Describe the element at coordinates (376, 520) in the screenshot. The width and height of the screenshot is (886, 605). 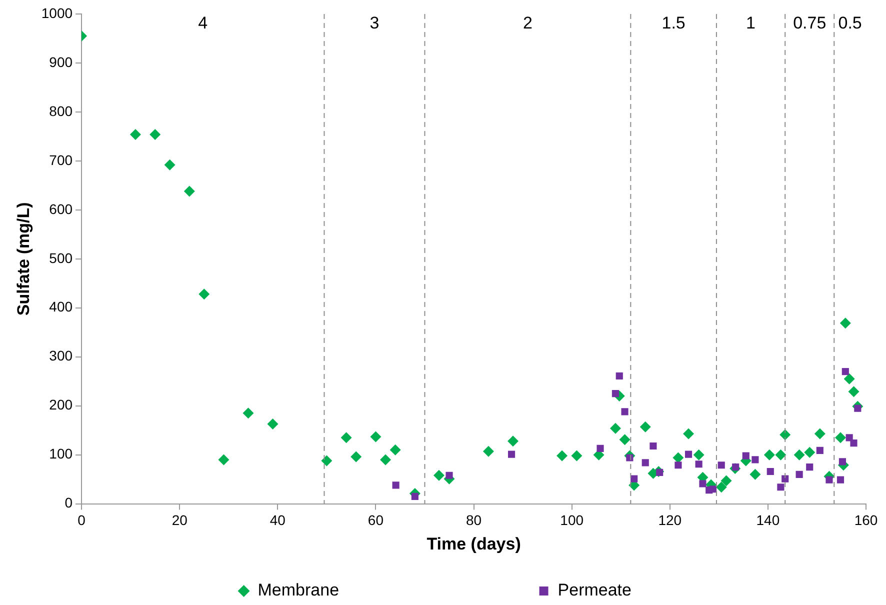
I see `x-tick-label: 60` at that location.